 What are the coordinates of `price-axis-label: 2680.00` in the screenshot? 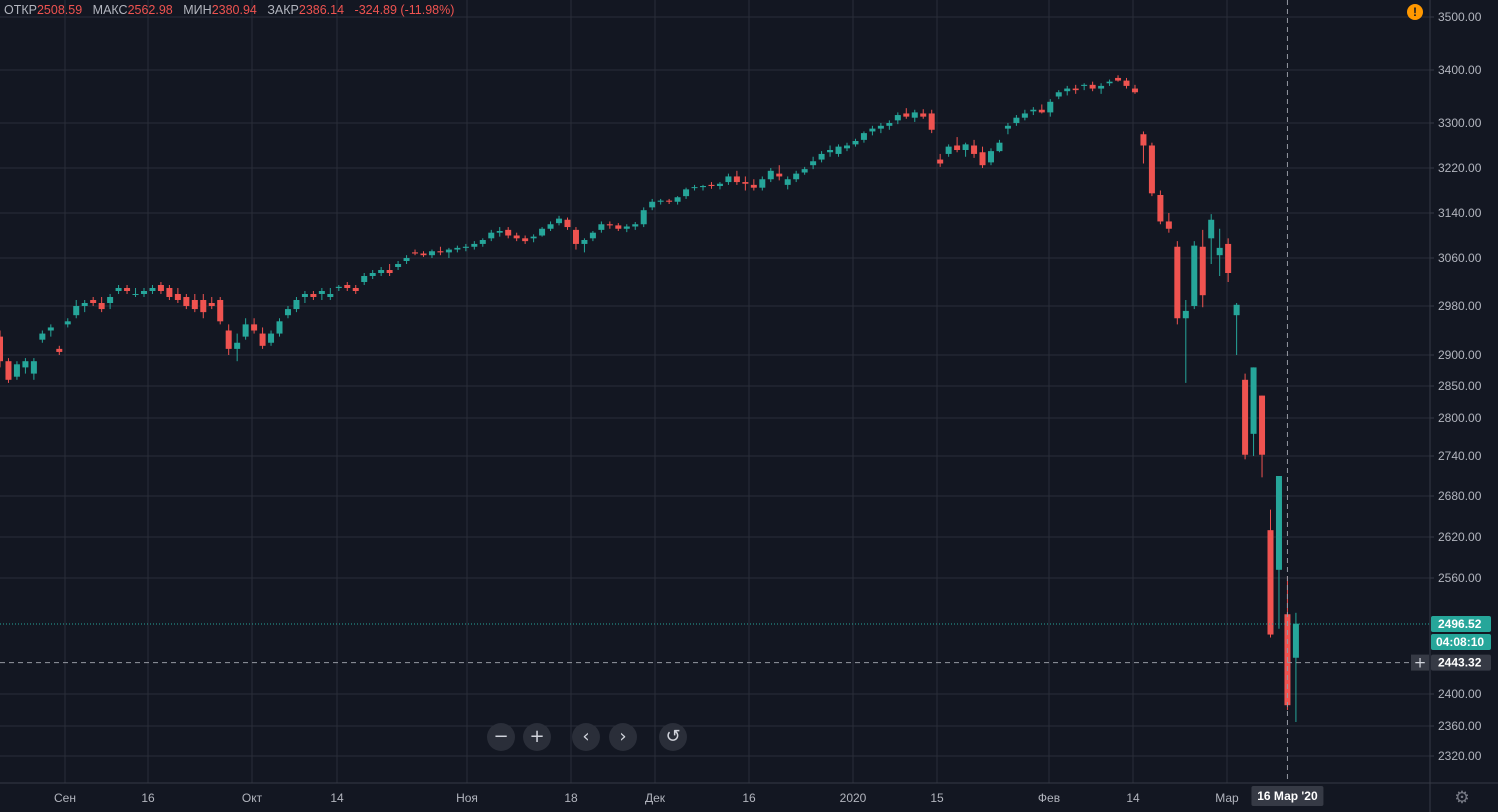 It's located at (1460, 496).